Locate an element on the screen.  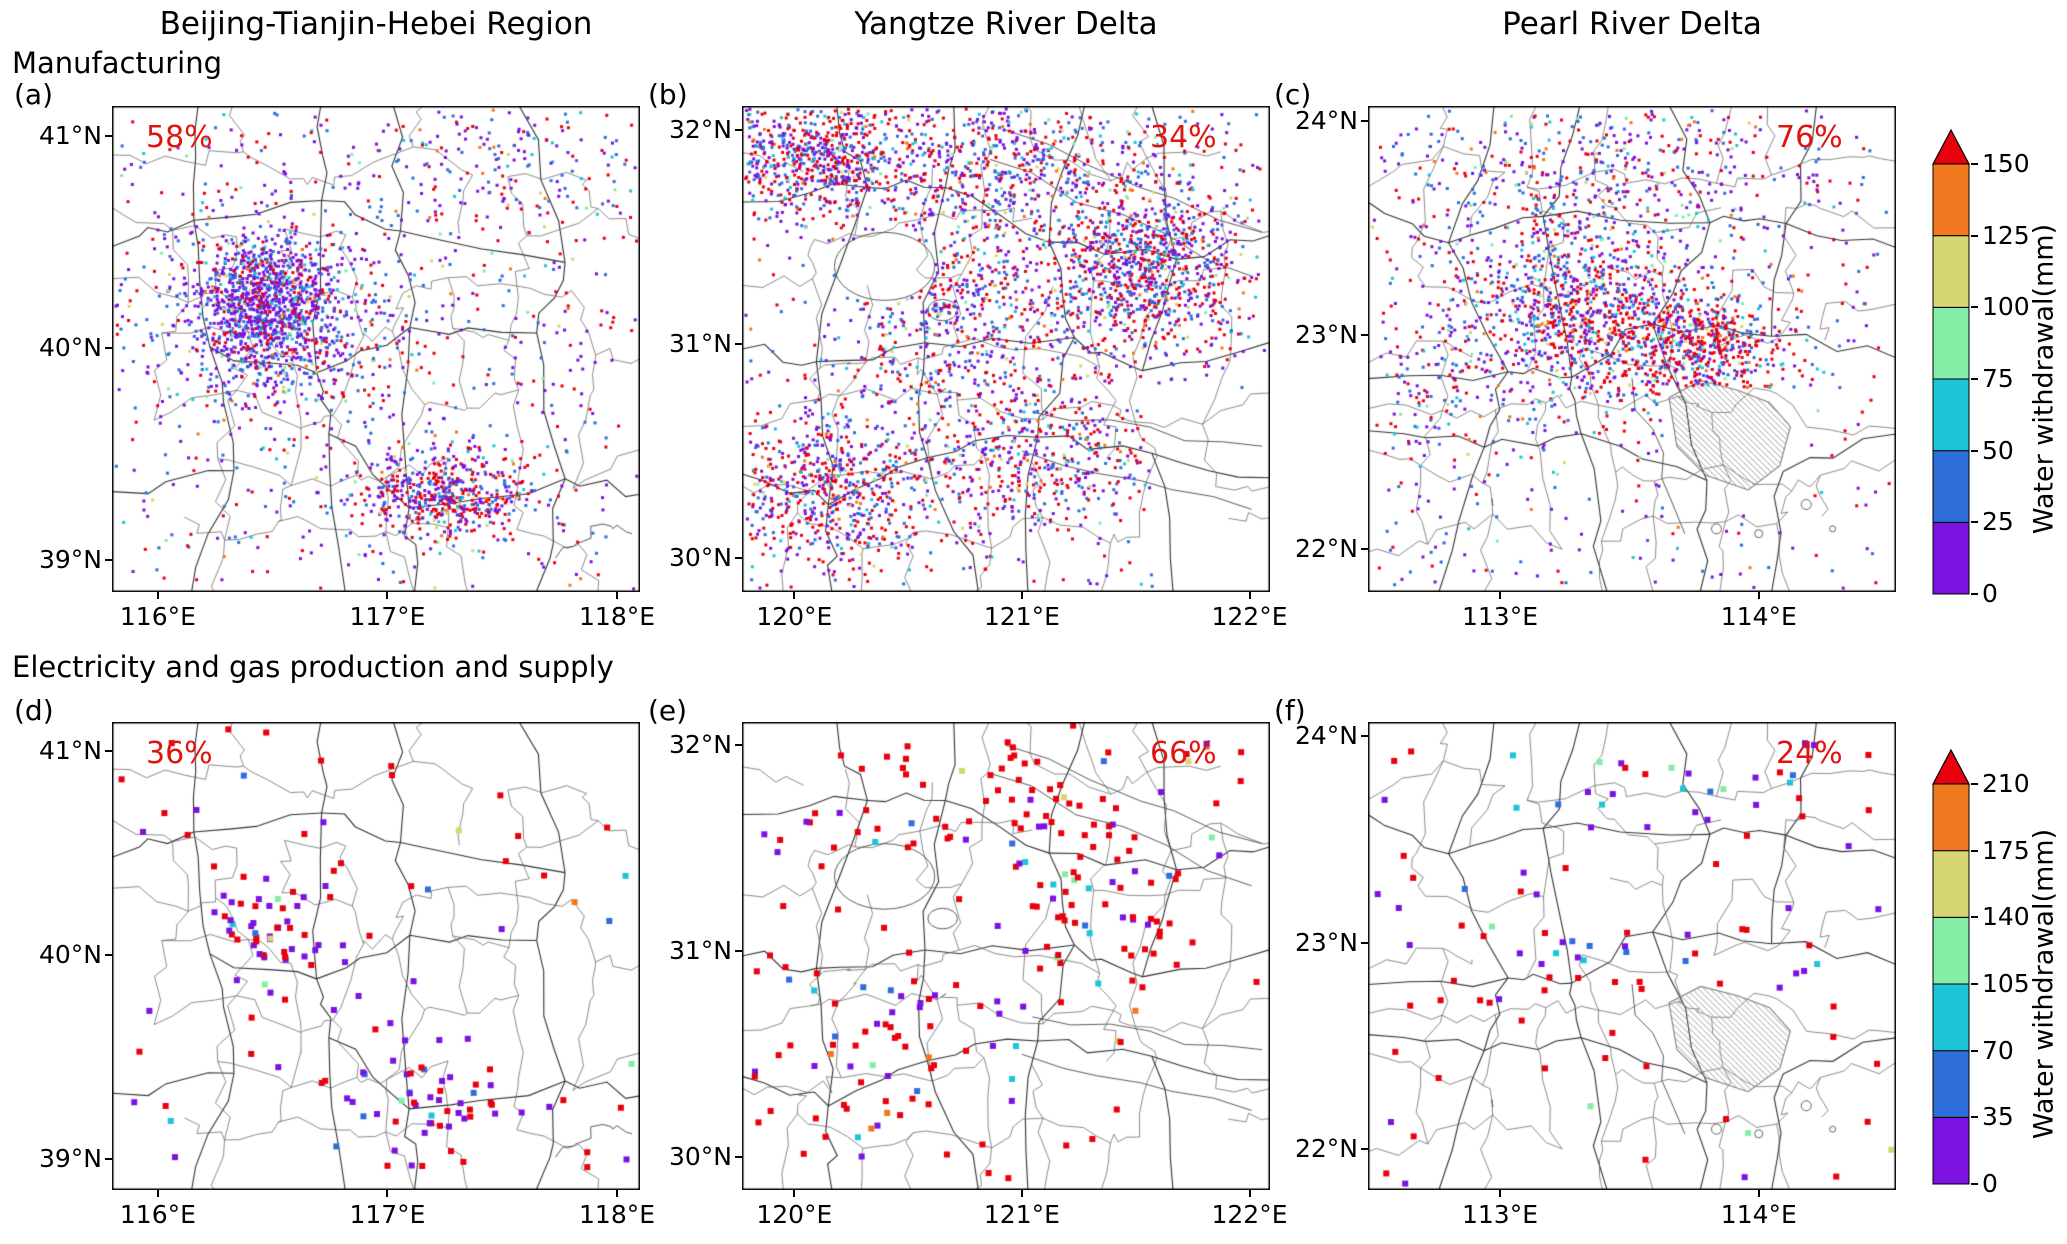
colorbar-tick-label: 50 is located at coordinates (1998, 450).